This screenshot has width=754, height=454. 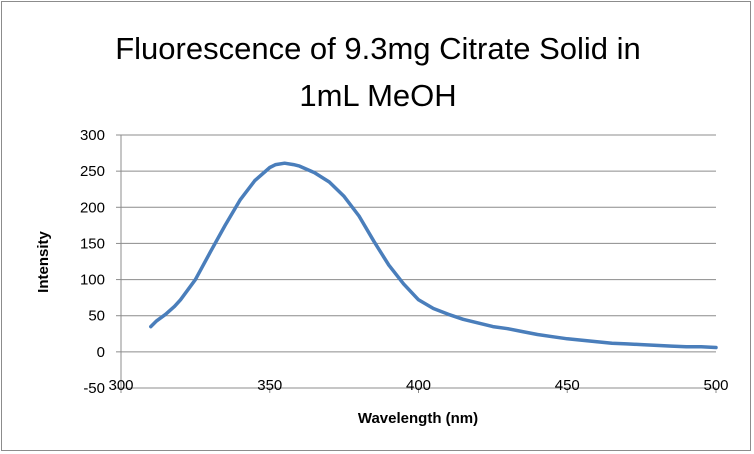 What do you see at coordinates (92, 280) in the screenshot?
I see `y-tick-label: 100` at bounding box center [92, 280].